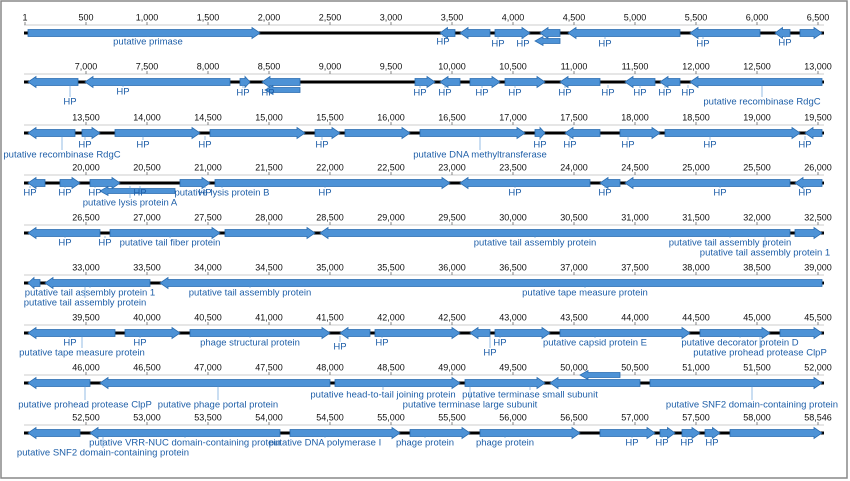 This screenshot has width=850, height=481. What do you see at coordinates (505, 443) in the screenshot?
I see `gene-label: phage protein` at bounding box center [505, 443].